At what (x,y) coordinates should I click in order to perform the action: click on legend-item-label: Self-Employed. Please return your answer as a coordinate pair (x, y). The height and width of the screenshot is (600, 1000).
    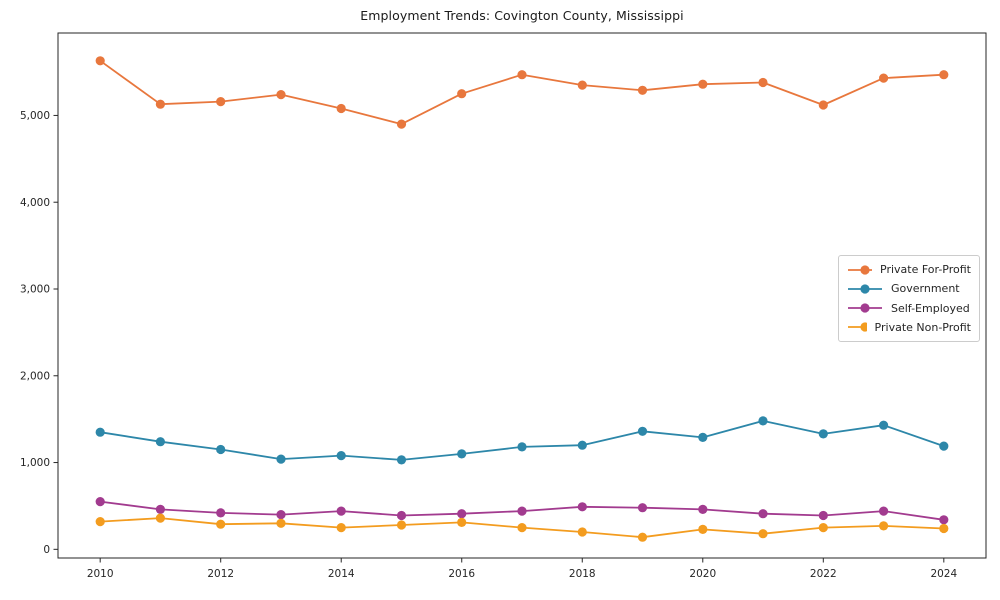
    Looking at the image, I should click on (930, 308).